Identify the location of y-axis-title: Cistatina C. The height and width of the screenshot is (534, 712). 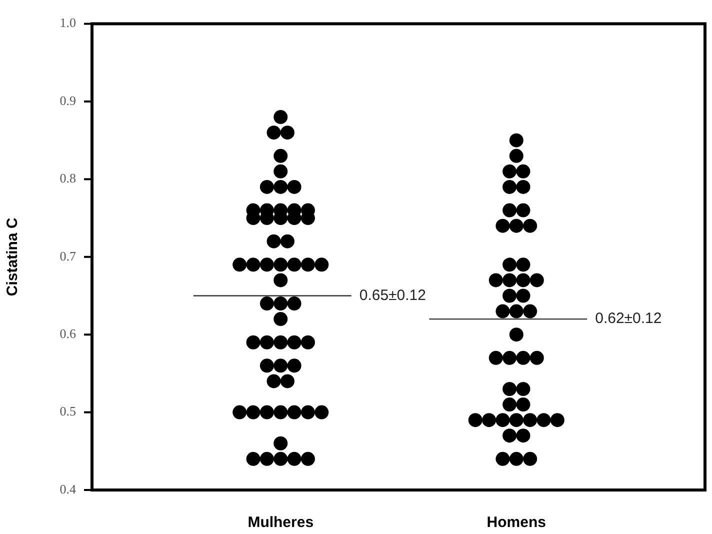
(13, 257).